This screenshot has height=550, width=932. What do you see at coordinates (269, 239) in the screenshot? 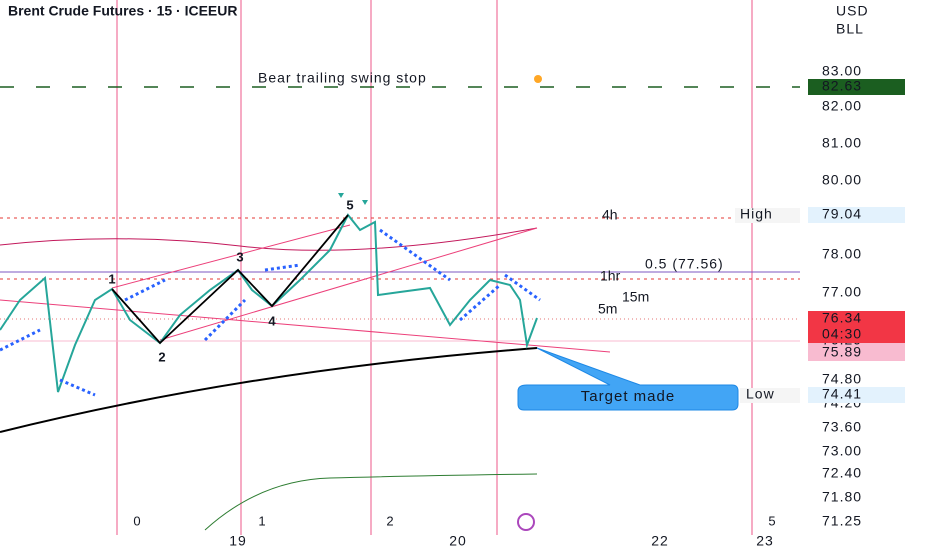
I see `envelope` at bounding box center [269, 239].